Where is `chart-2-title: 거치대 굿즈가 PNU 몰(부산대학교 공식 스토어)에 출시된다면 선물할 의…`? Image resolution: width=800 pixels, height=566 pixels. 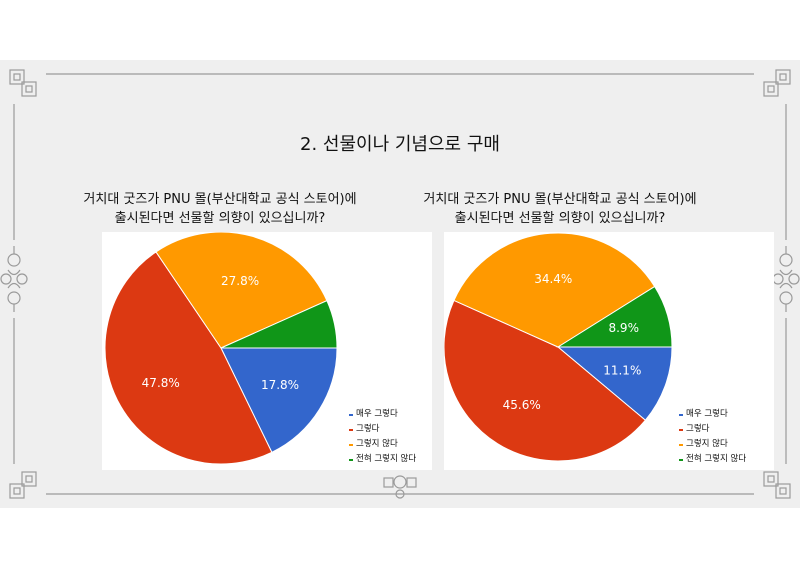
chart-2-title: 거치대 굿즈가 PNU 몰(부산대학교 공식 스토어)에 출시된다면 선물할 의… is located at coordinates (560, 209).